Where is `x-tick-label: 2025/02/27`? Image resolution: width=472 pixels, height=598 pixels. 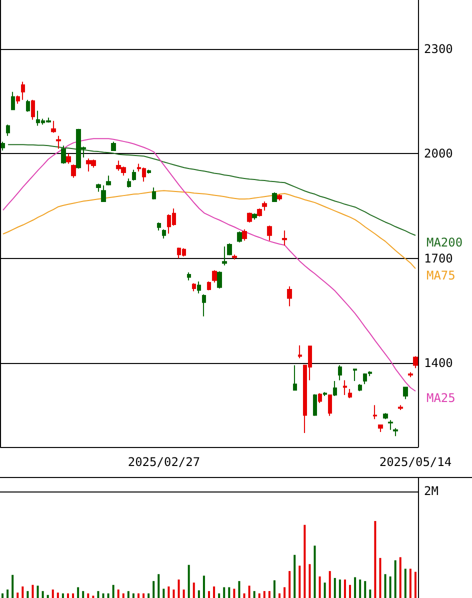 x-tick-label: 2025/02/27 is located at coordinates (164, 462).